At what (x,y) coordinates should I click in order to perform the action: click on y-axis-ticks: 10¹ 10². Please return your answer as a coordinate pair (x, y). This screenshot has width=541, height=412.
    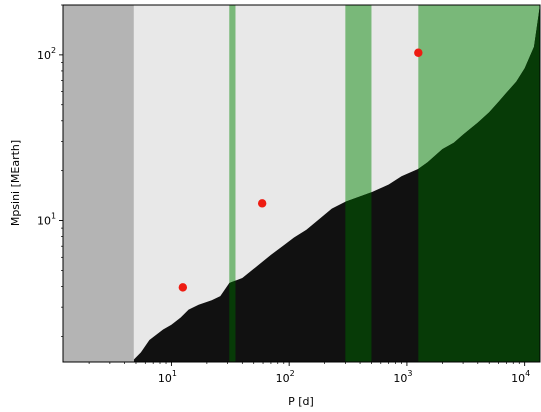
    Looking at the image, I should click on (50, 170).